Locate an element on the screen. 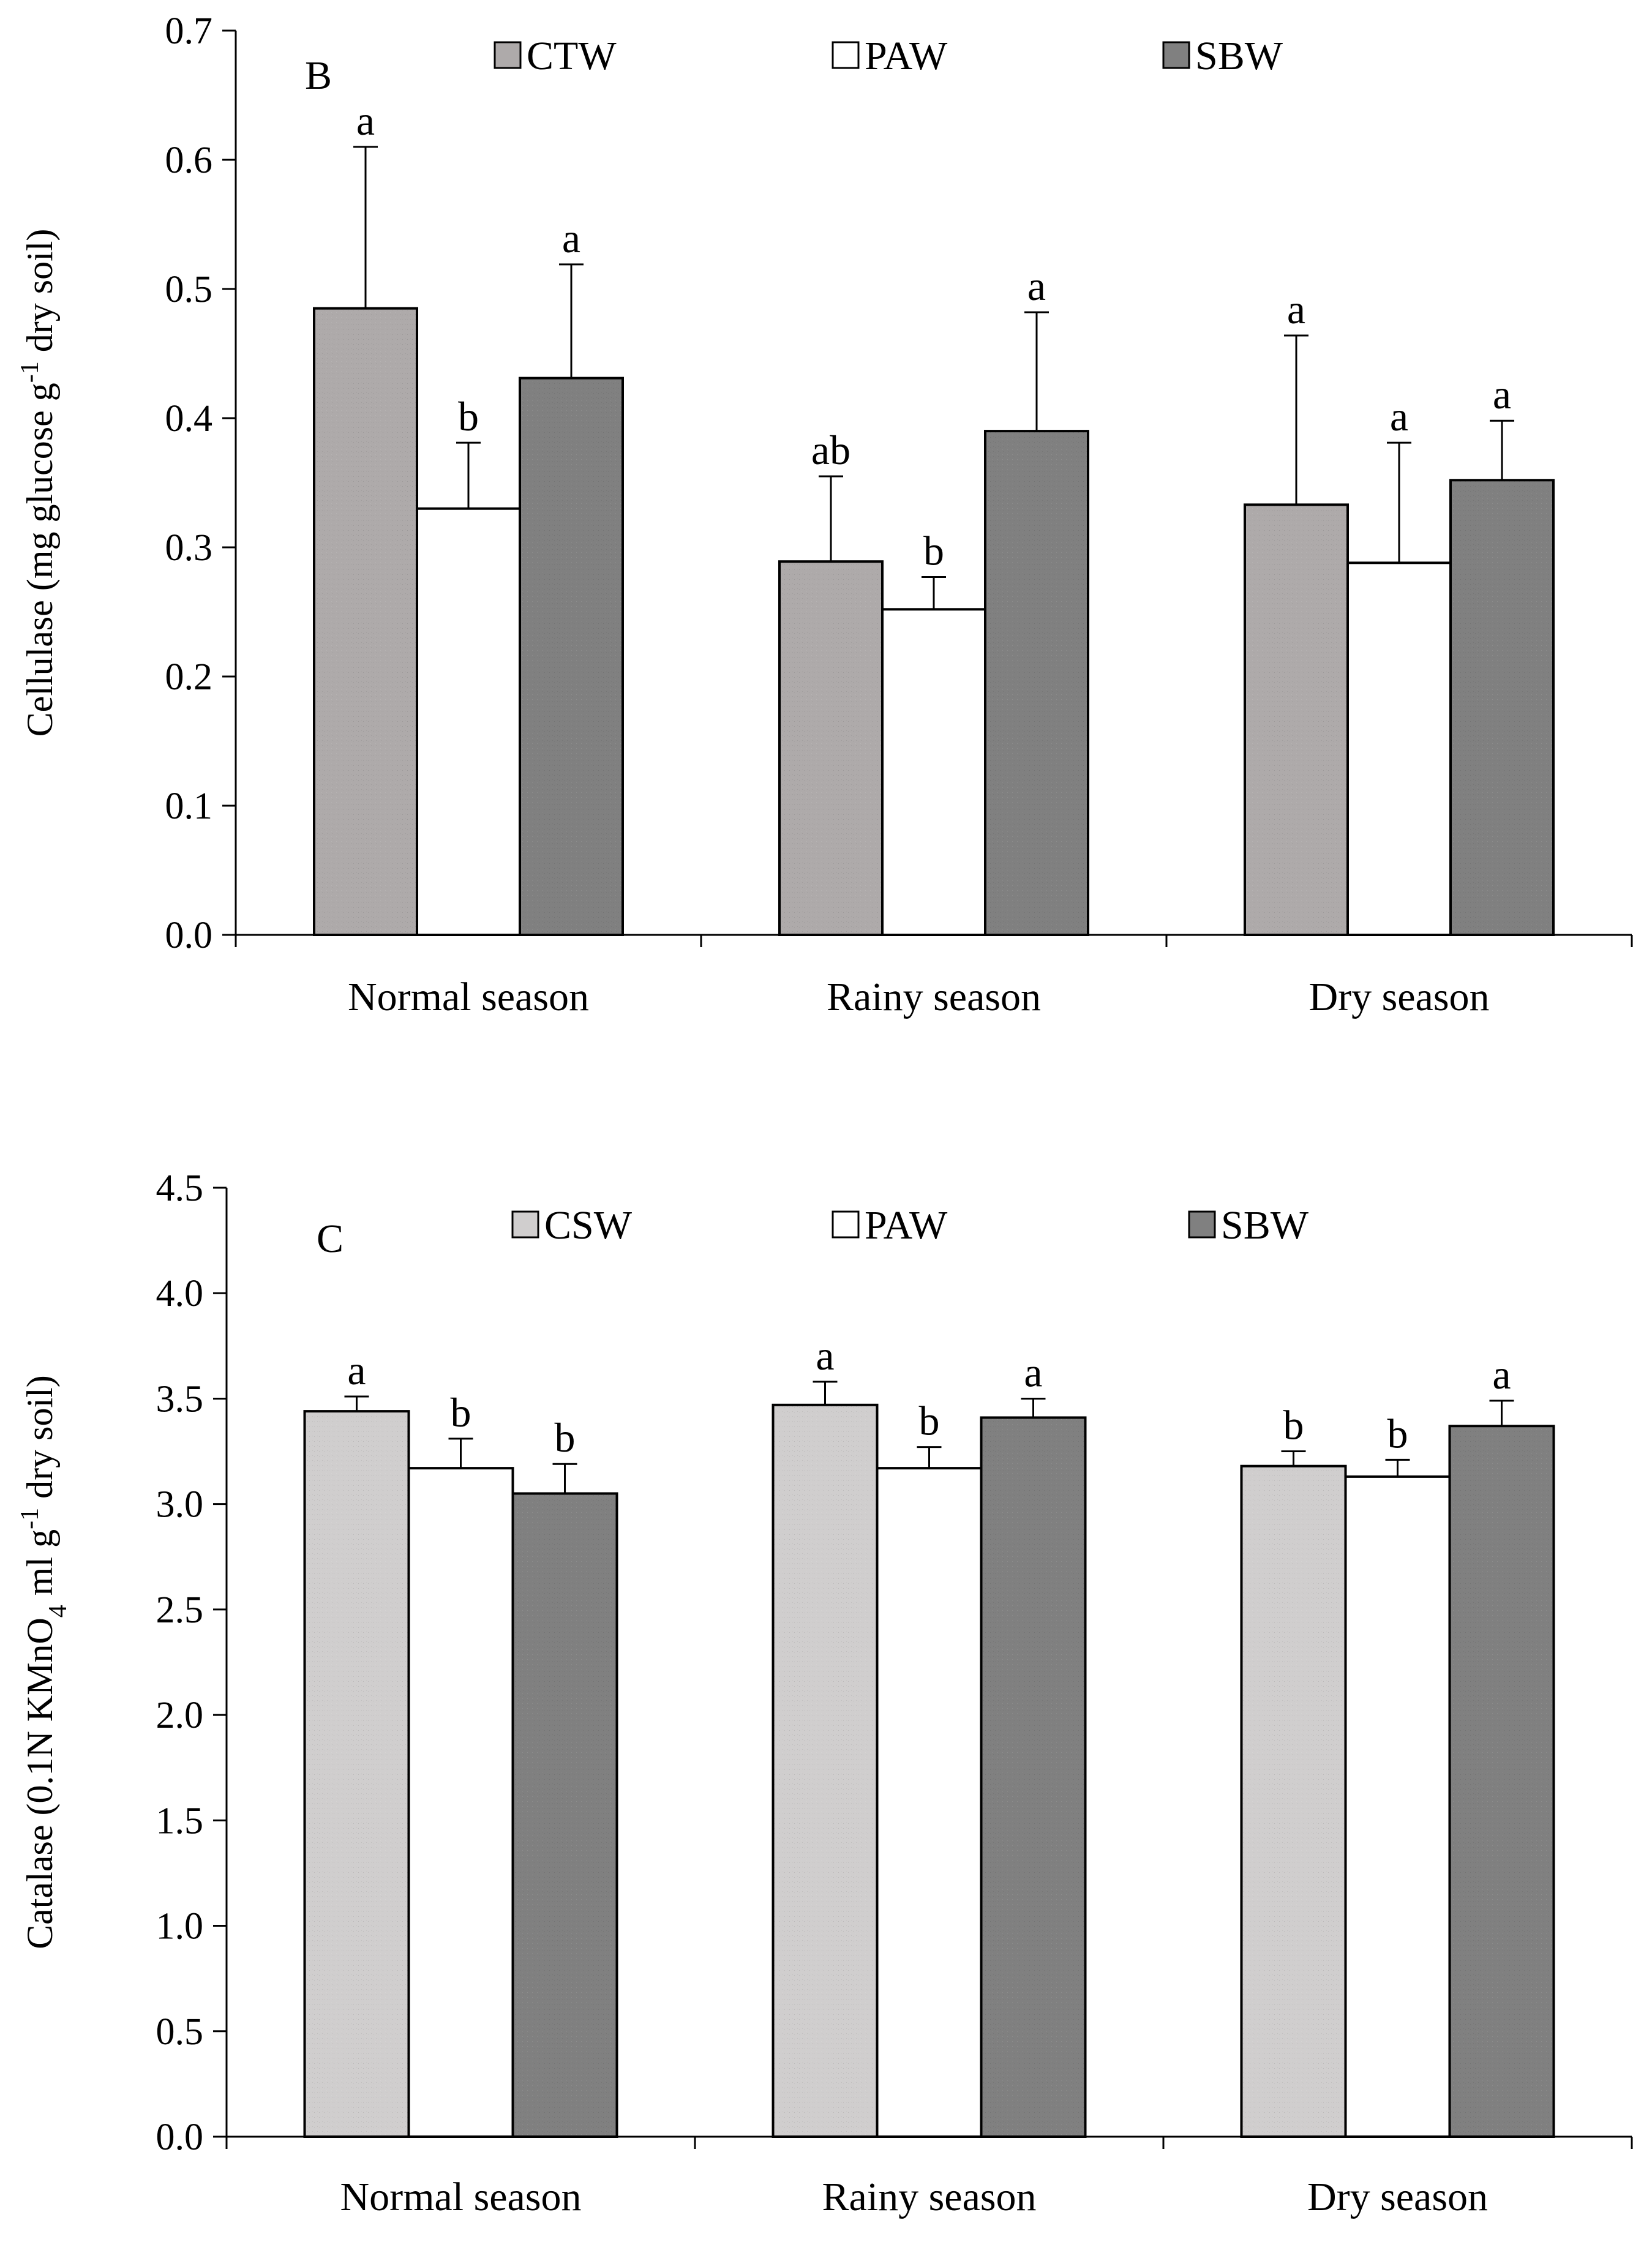 The width and height of the screenshot is (1652, 2242). panel-letter: B is located at coordinates (319, 75).